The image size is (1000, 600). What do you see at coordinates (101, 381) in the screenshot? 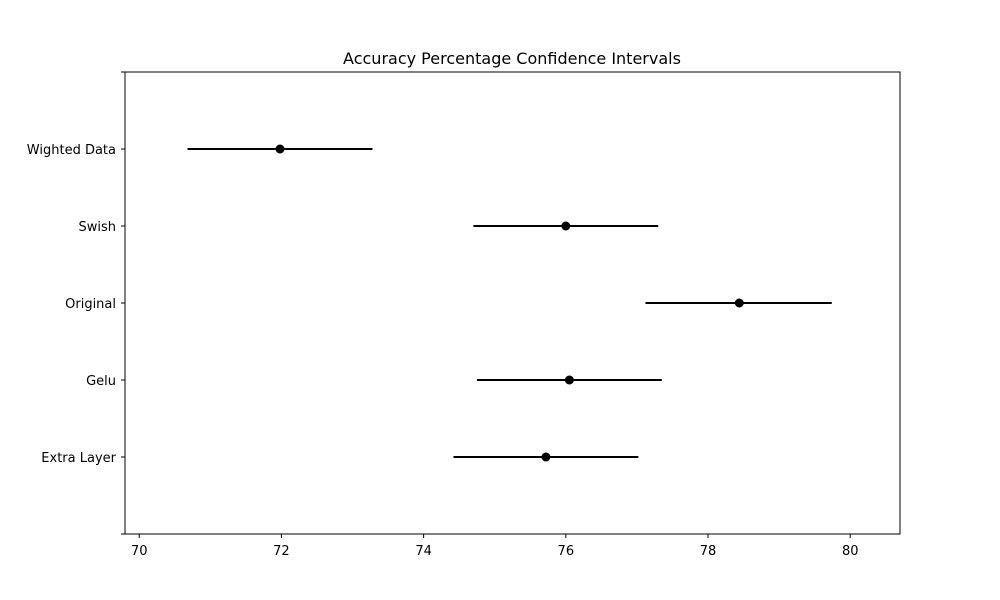
I see `y-tick-label: Gelu` at bounding box center [101, 381].